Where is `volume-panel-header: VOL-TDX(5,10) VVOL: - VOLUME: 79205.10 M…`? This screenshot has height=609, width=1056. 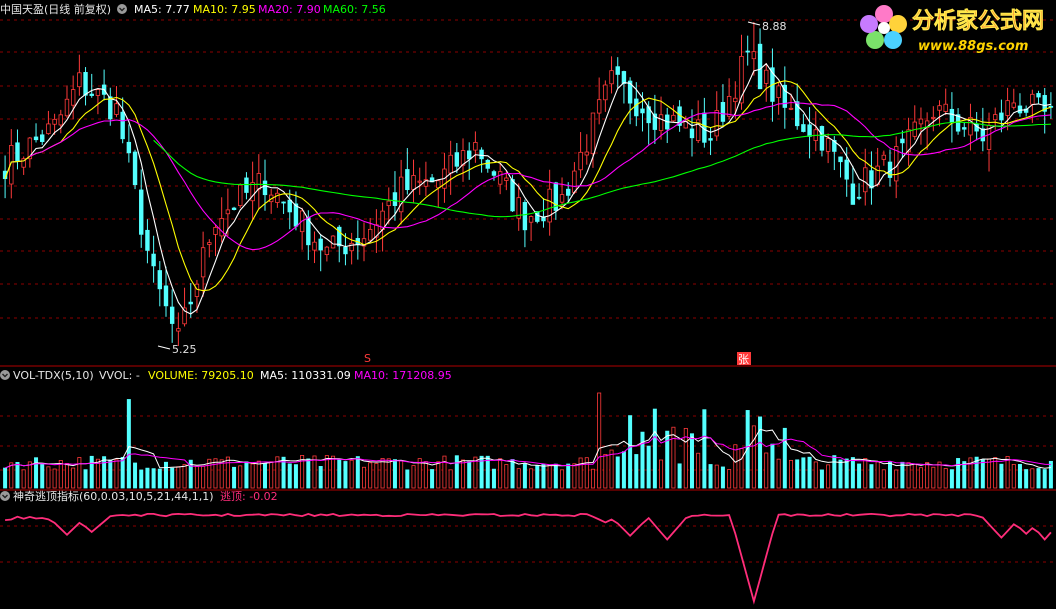 volume-panel-header: VOL-TDX(5,10) VVOL: - VOLUME: 79205.10 M… is located at coordinates (226, 375).